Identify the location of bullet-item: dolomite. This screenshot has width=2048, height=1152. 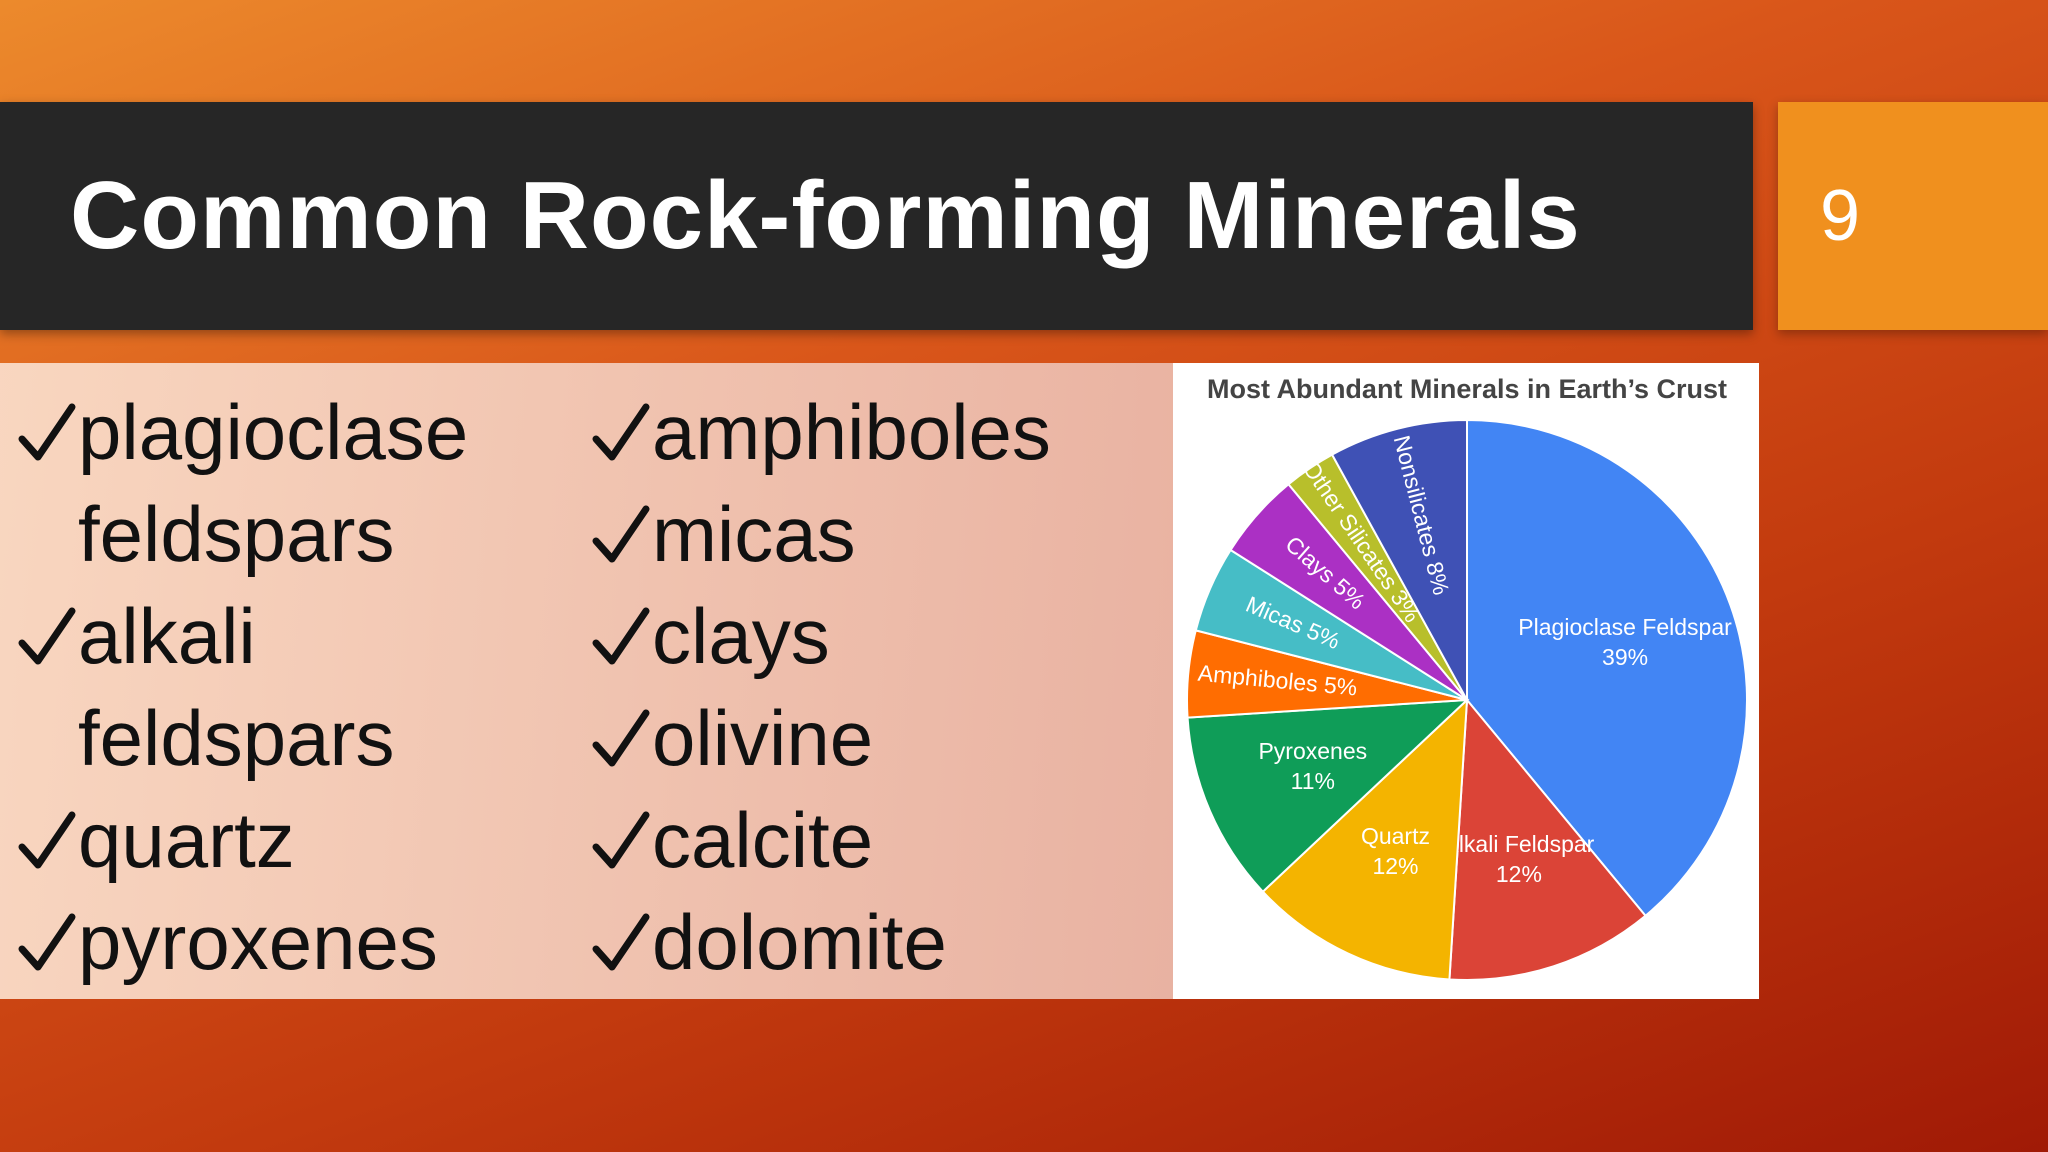
(870, 942).